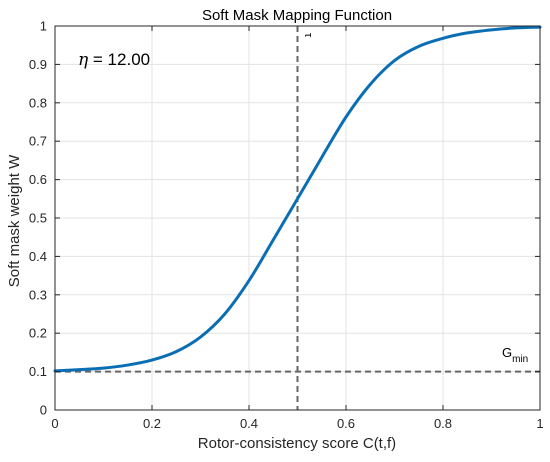 The height and width of the screenshot is (462, 550). What do you see at coordinates (83, 60) in the screenshot?
I see `eta-symbol: η` at bounding box center [83, 60].